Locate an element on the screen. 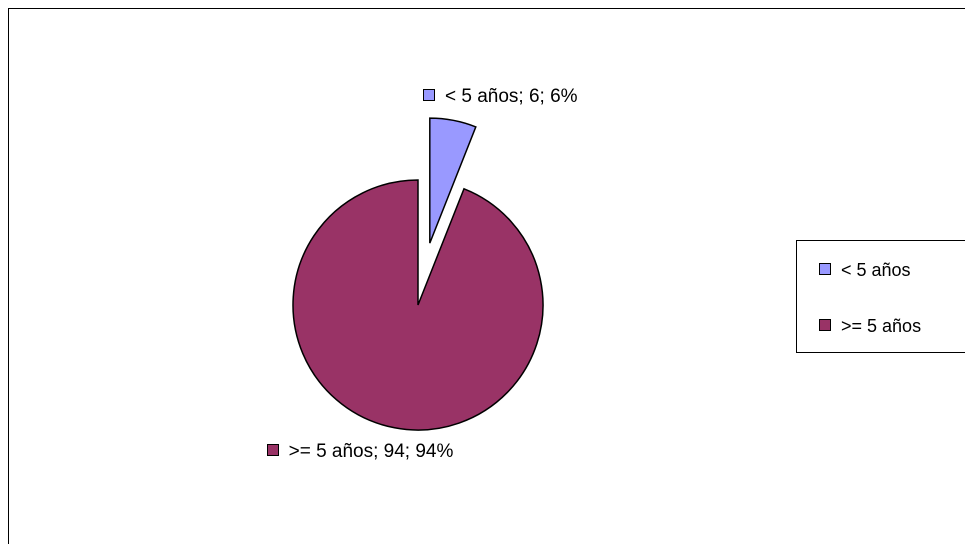 The height and width of the screenshot is (544, 965). label-text: >= 5 años; 94; 94% is located at coordinates (371, 451).